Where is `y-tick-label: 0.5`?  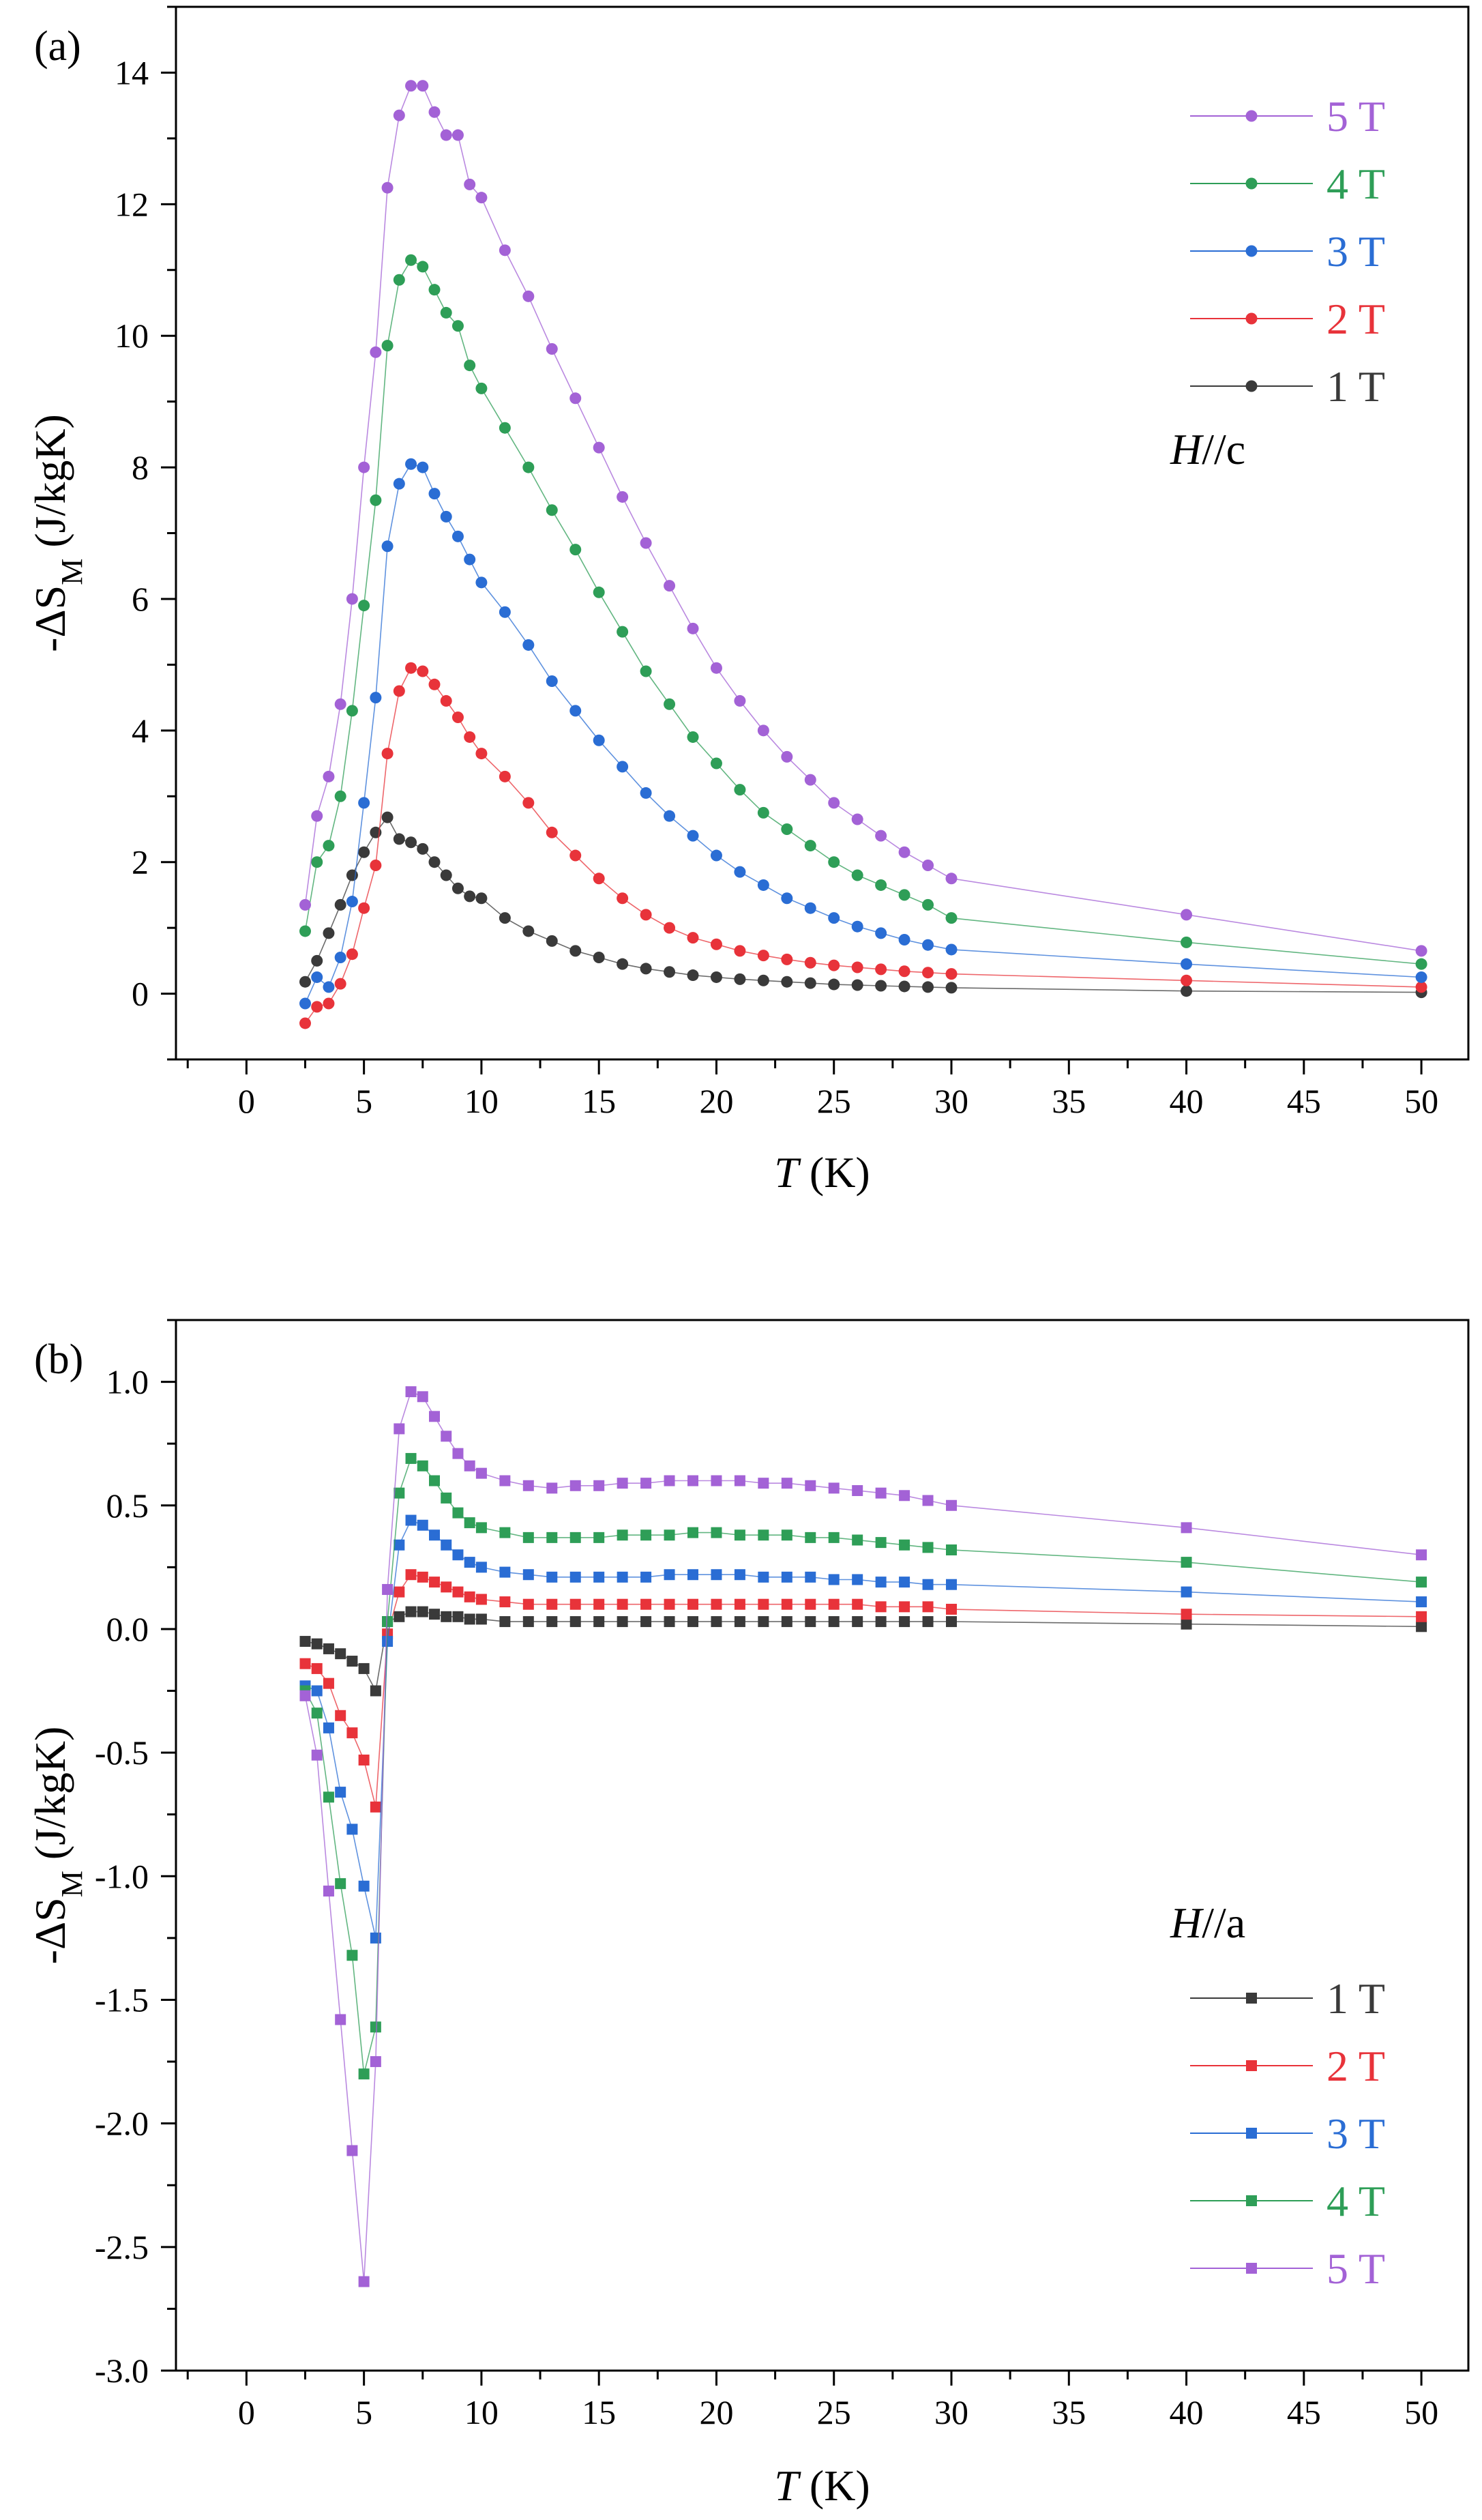
y-tick-label: 0.5 is located at coordinates (127, 1505).